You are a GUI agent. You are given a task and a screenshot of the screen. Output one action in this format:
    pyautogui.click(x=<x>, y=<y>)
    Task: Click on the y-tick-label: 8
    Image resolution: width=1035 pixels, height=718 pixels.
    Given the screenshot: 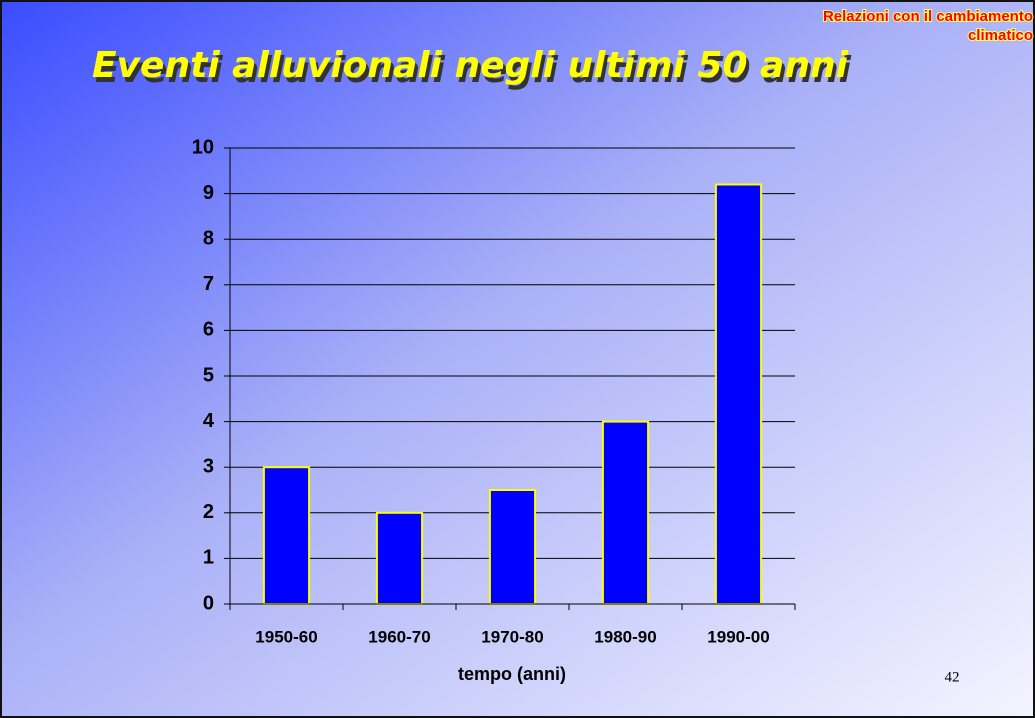 What is the action you would take?
    pyautogui.click(x=208, y=238)
    